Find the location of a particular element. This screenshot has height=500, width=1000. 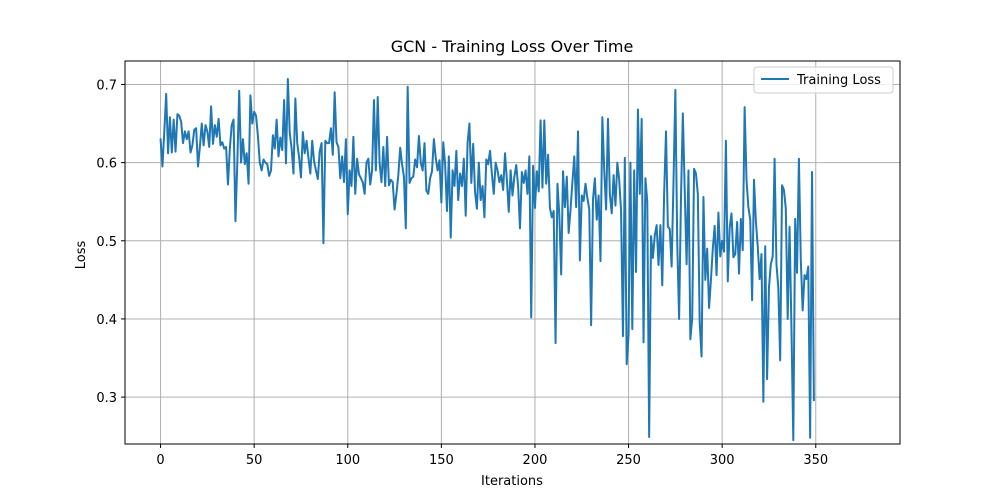

x-tick-label-350: 350 is located at coordinates (815, 460).